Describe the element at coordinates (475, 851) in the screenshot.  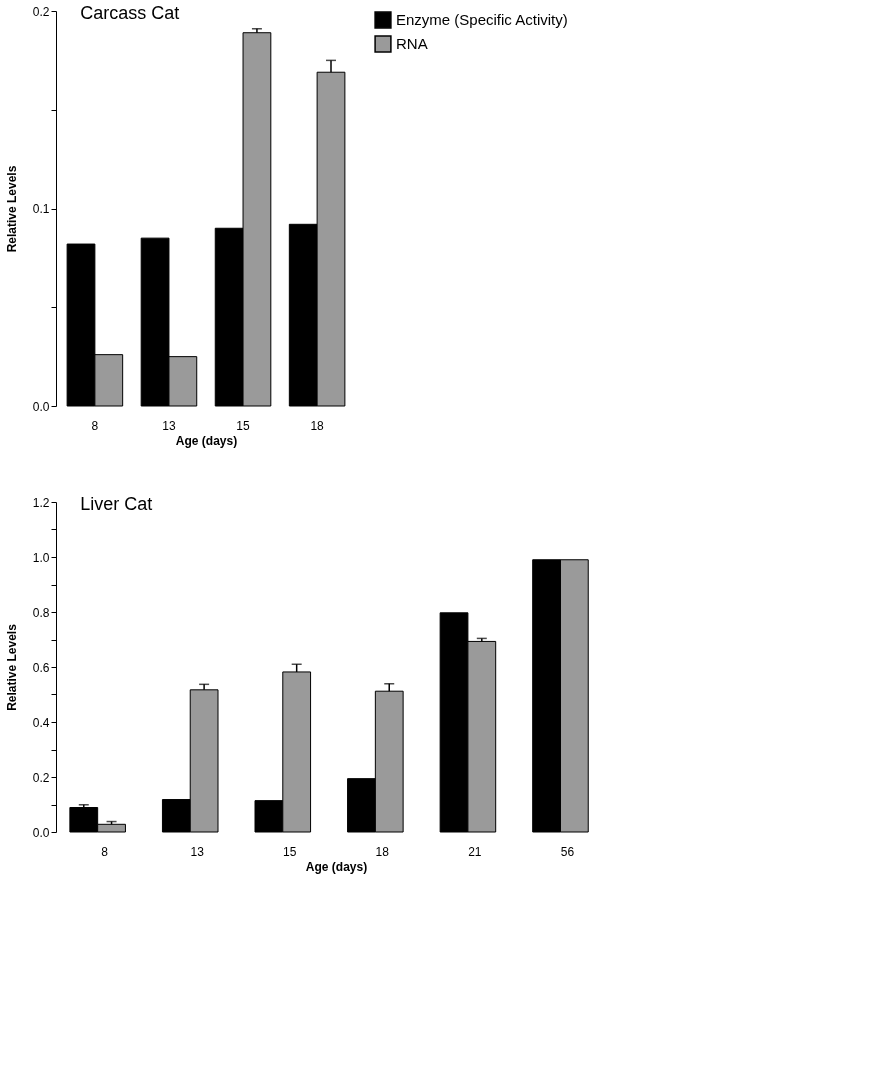
I see `x-tick-label: 21` at that location.